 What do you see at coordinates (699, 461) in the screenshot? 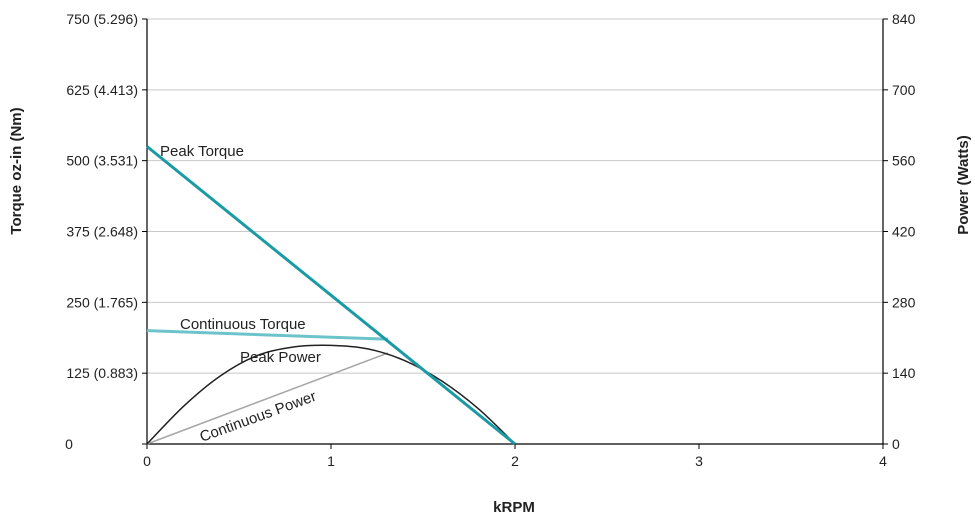
I see `x-tick-label: 3` at bounding box center [699, 461].